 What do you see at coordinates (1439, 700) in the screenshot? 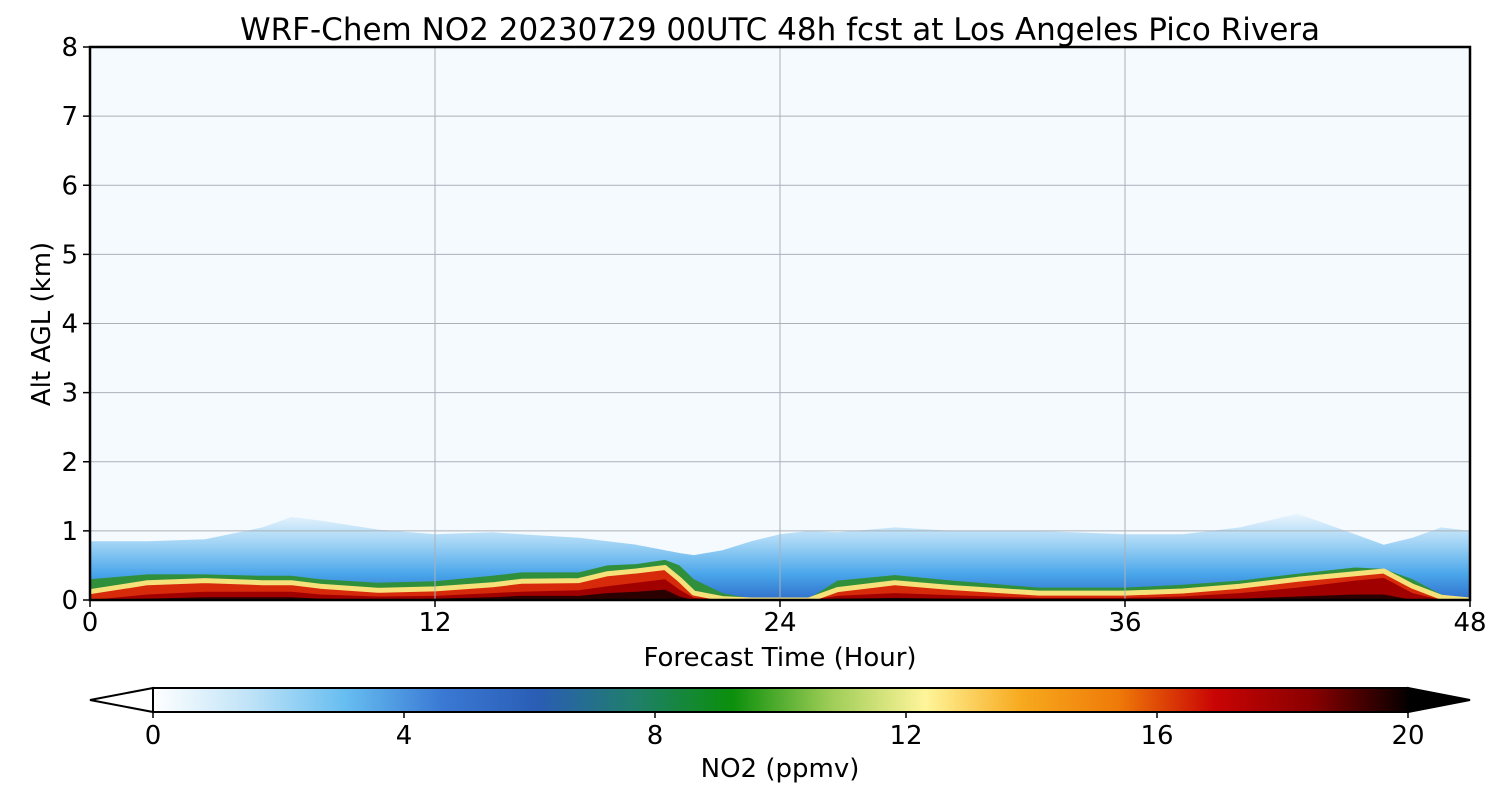
I see `colorbar-over-arrow` at bounding box center [1439, 700].